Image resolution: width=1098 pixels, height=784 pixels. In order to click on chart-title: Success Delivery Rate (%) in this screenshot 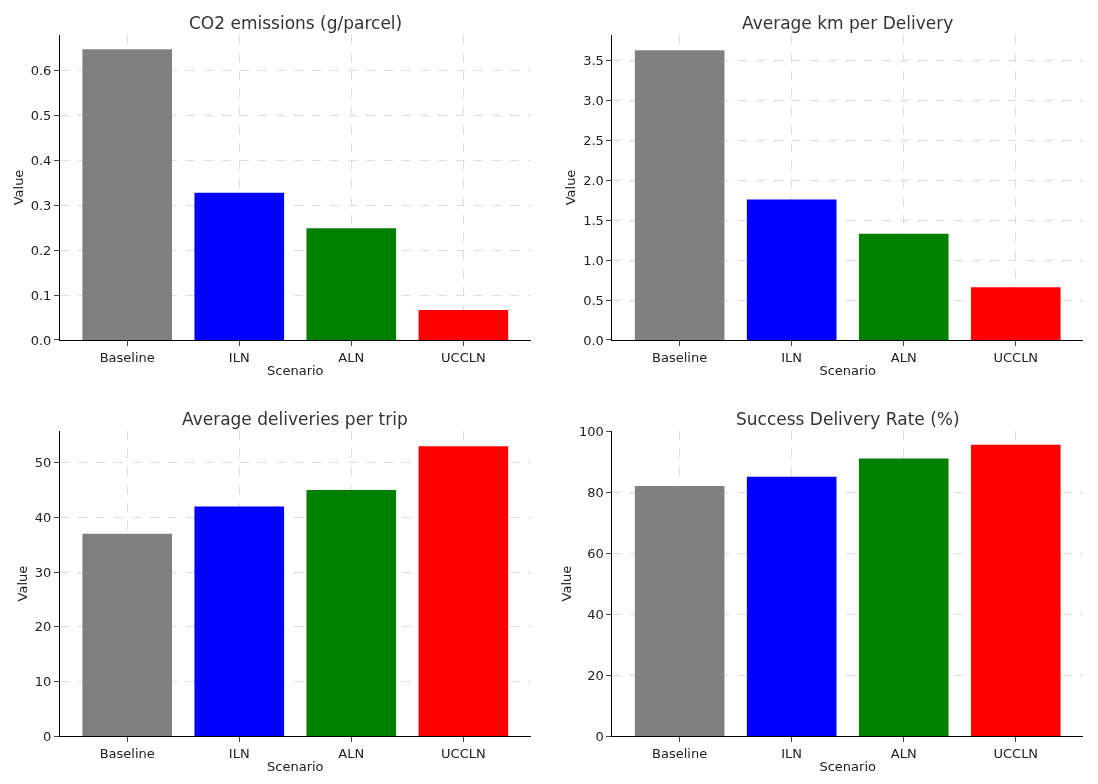, I will do `click(848, 419)`.